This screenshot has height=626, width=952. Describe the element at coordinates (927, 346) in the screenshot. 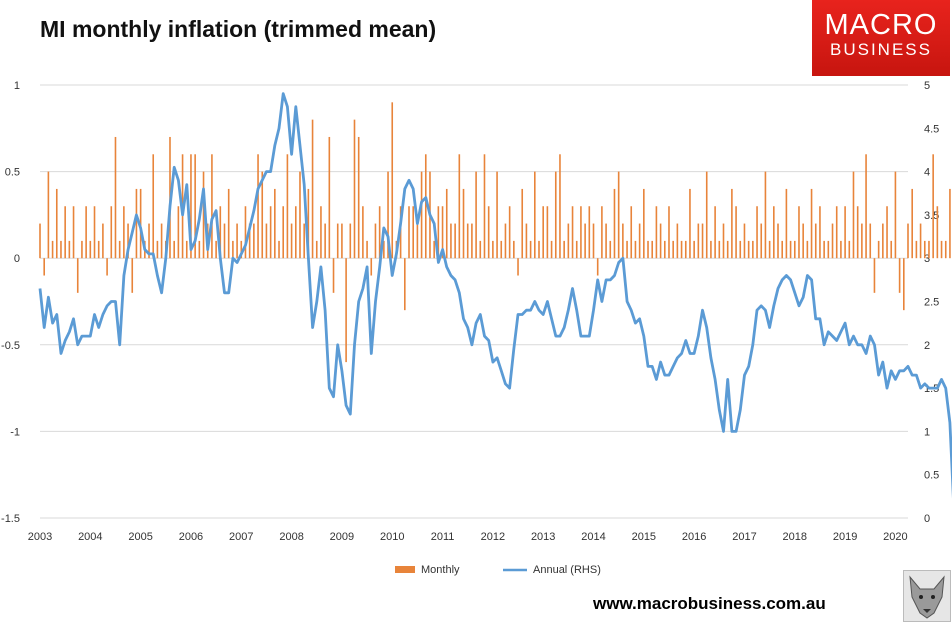

I see `y-right-tick-label: 2` at that location.